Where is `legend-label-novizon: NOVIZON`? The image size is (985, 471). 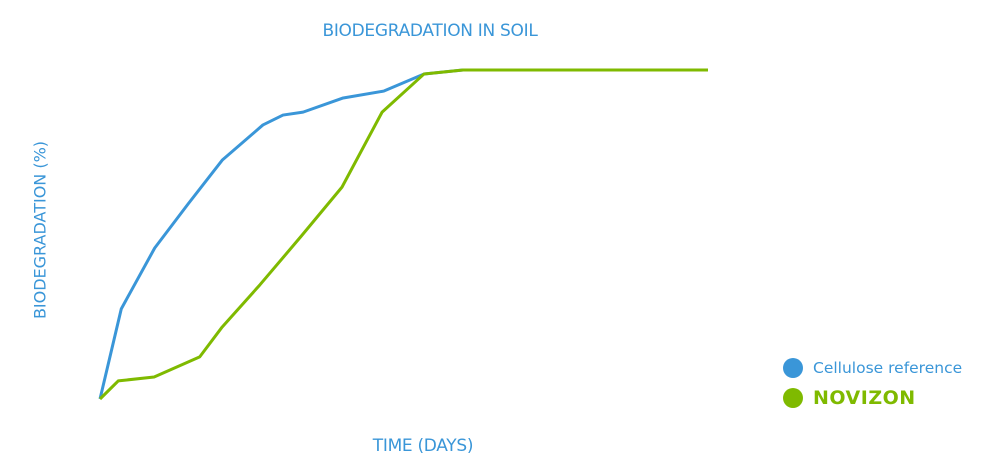 legend-label-novizon: NOVIZON is located at coordinates (864, 398).